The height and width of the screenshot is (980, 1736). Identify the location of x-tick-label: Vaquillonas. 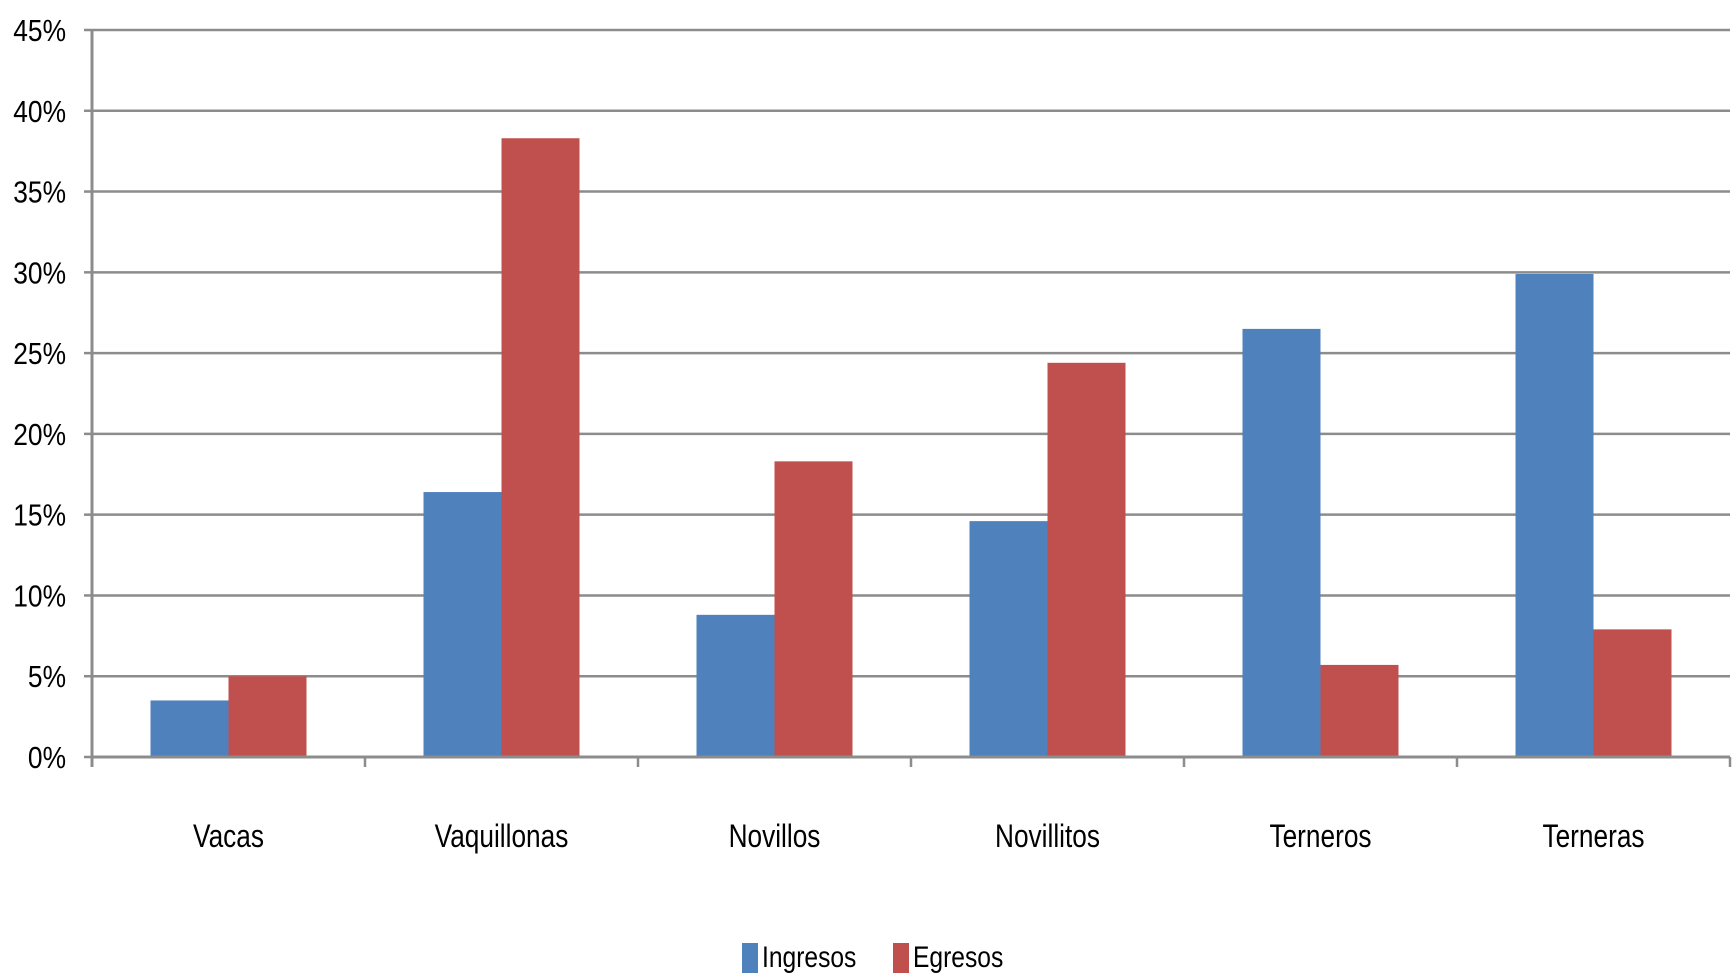
(502, 837).